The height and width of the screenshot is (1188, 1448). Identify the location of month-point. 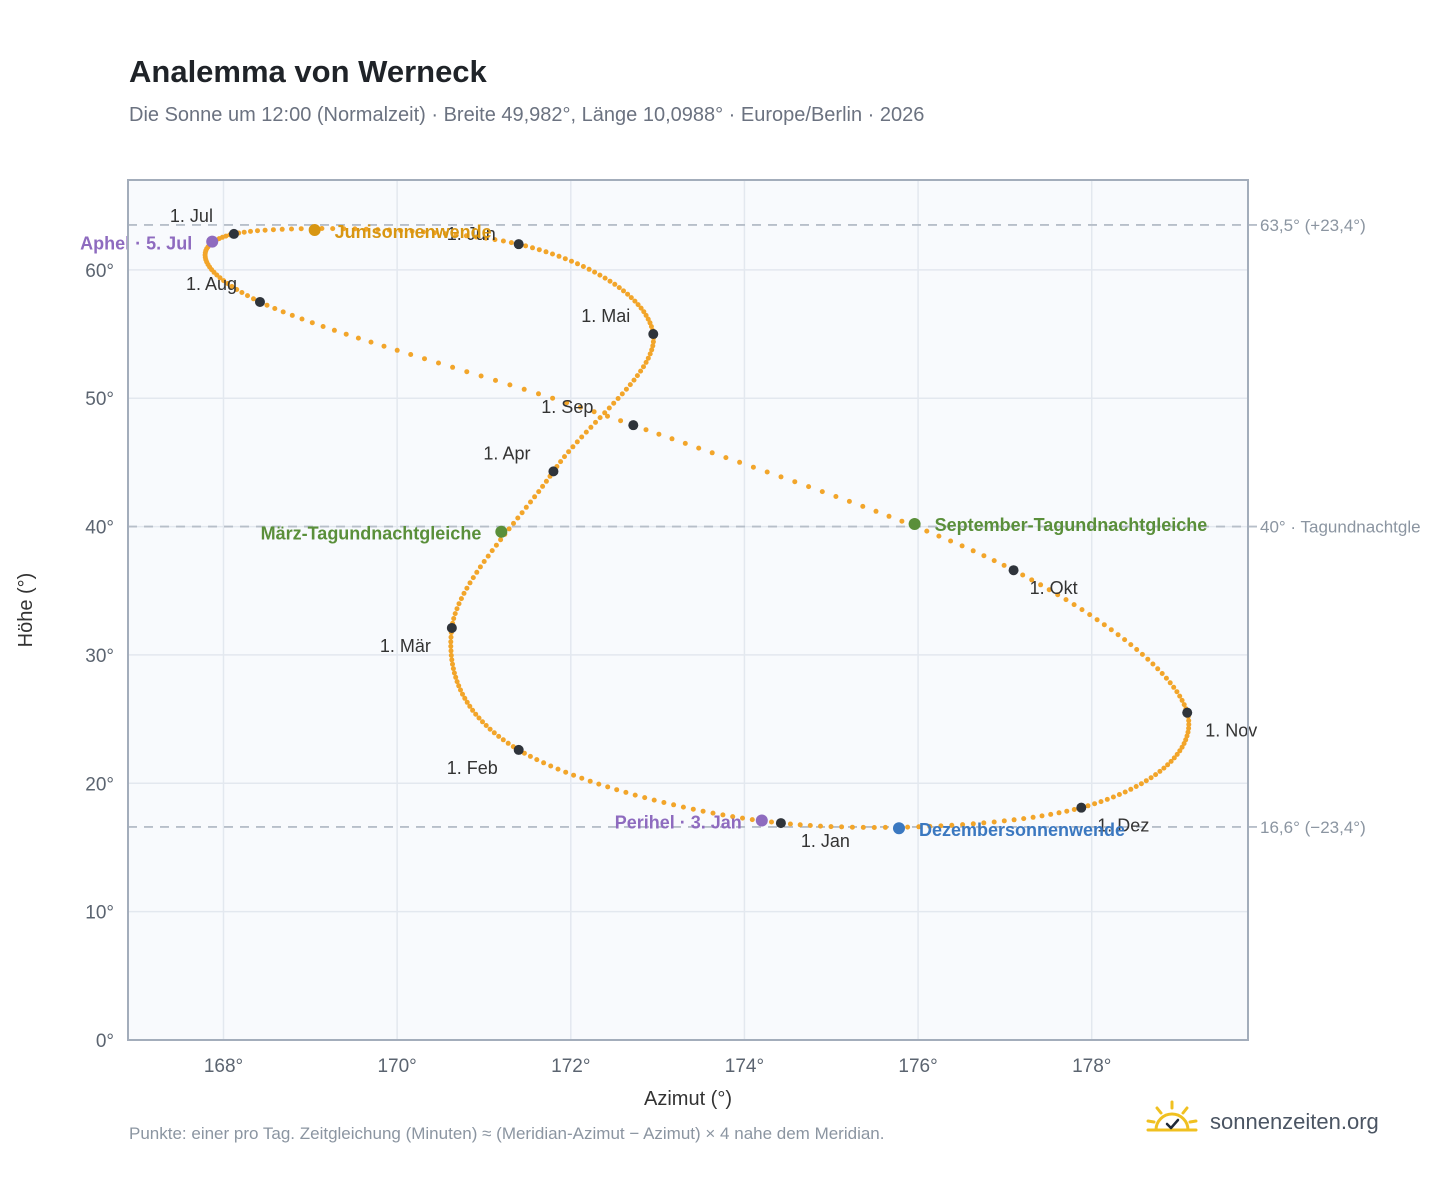
(233, 233).